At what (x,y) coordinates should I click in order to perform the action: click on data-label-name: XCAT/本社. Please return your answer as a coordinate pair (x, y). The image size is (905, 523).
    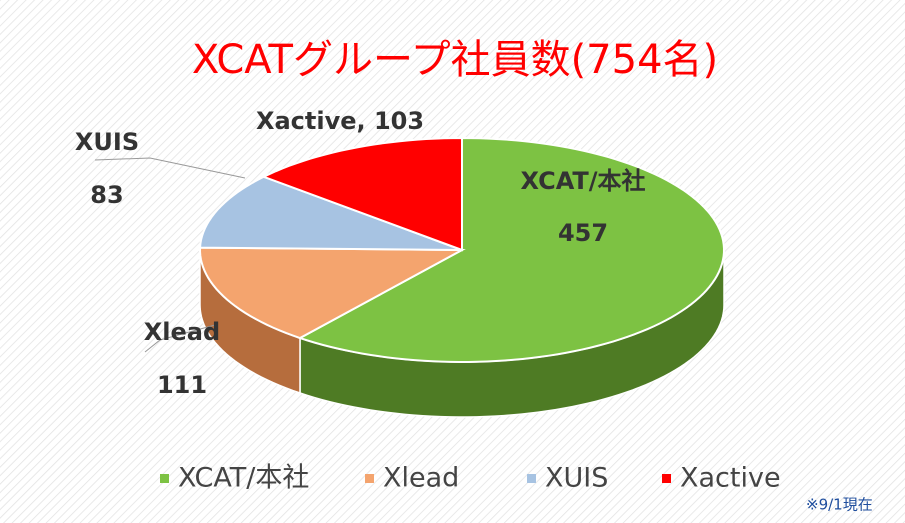
    Looking at the image, I should click on (582, 181).